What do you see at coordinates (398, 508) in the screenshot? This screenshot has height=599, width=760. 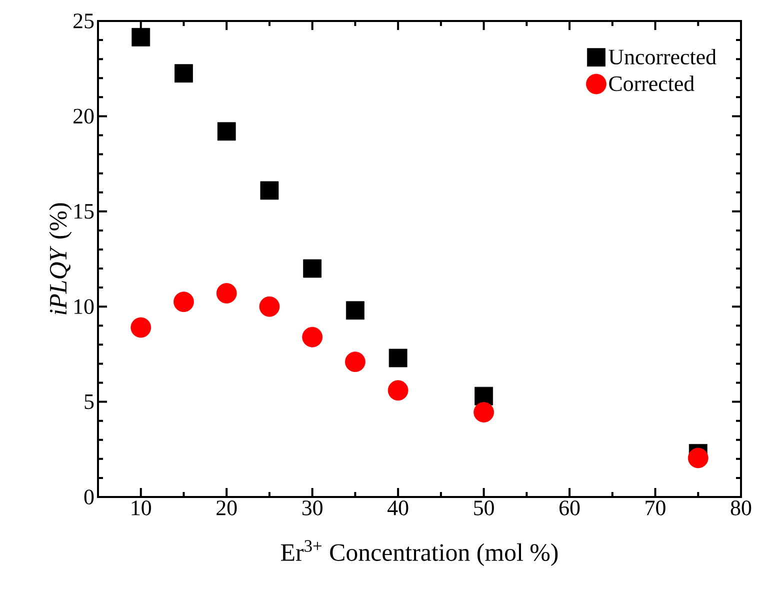 I see `x-tick-label: 40` at bounding box center [398, 508].